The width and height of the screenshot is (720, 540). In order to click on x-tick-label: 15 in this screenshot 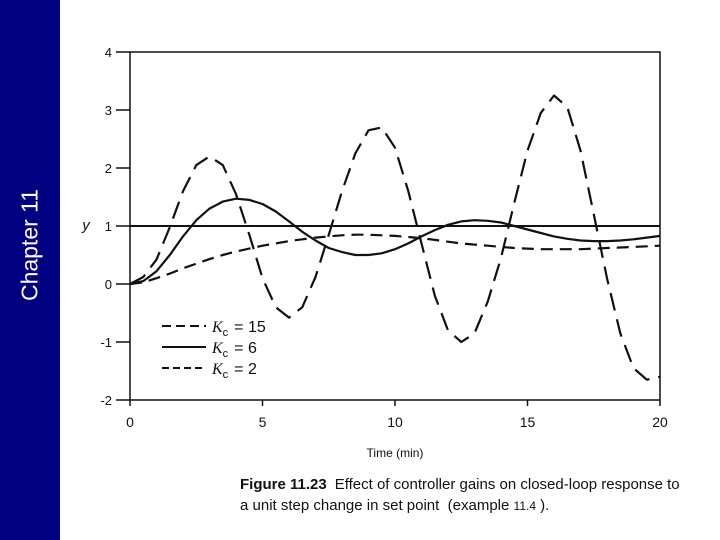, I will do `click(528, 422)`.